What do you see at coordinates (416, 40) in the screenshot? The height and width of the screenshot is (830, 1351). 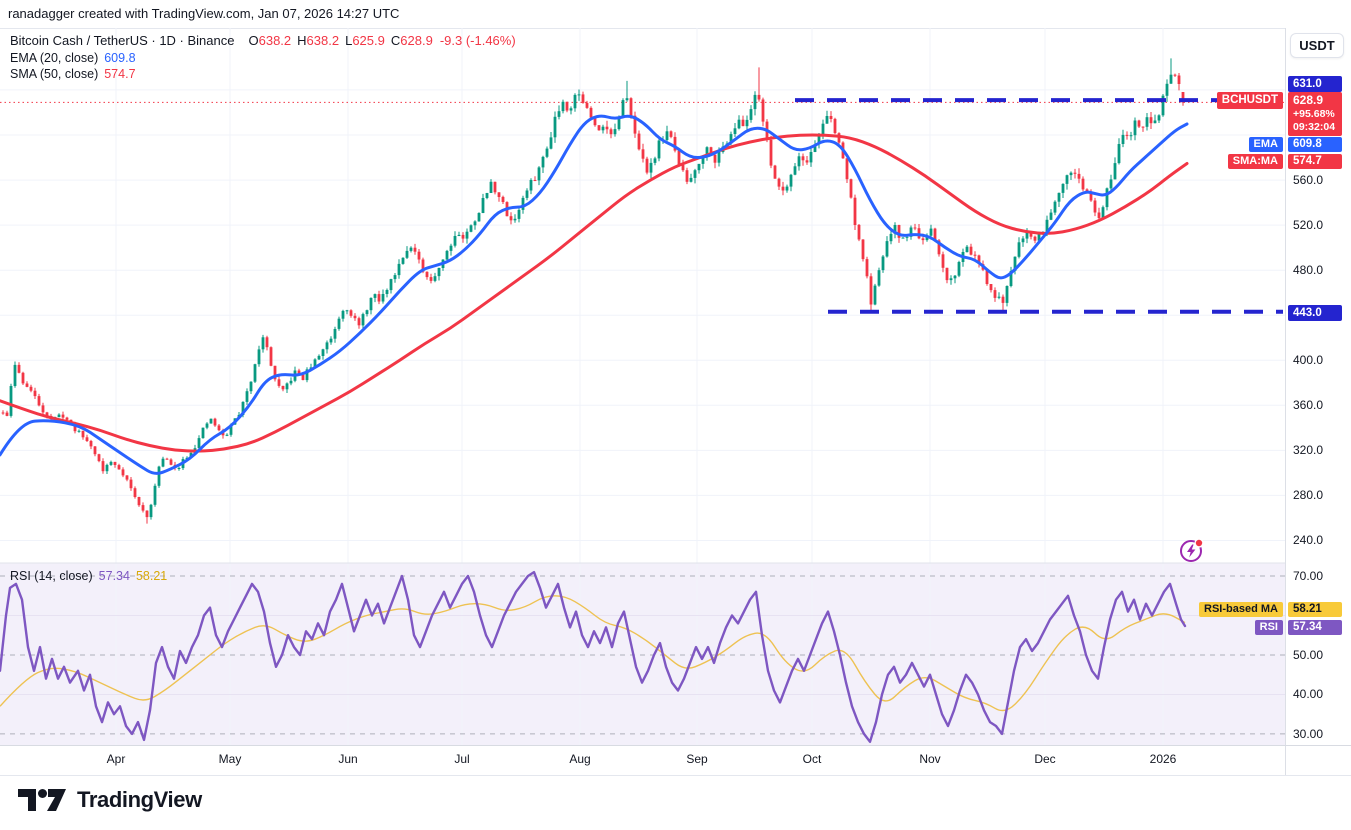 I see `ohlc-close-value: 628.9` at bounding box center [416, 40].